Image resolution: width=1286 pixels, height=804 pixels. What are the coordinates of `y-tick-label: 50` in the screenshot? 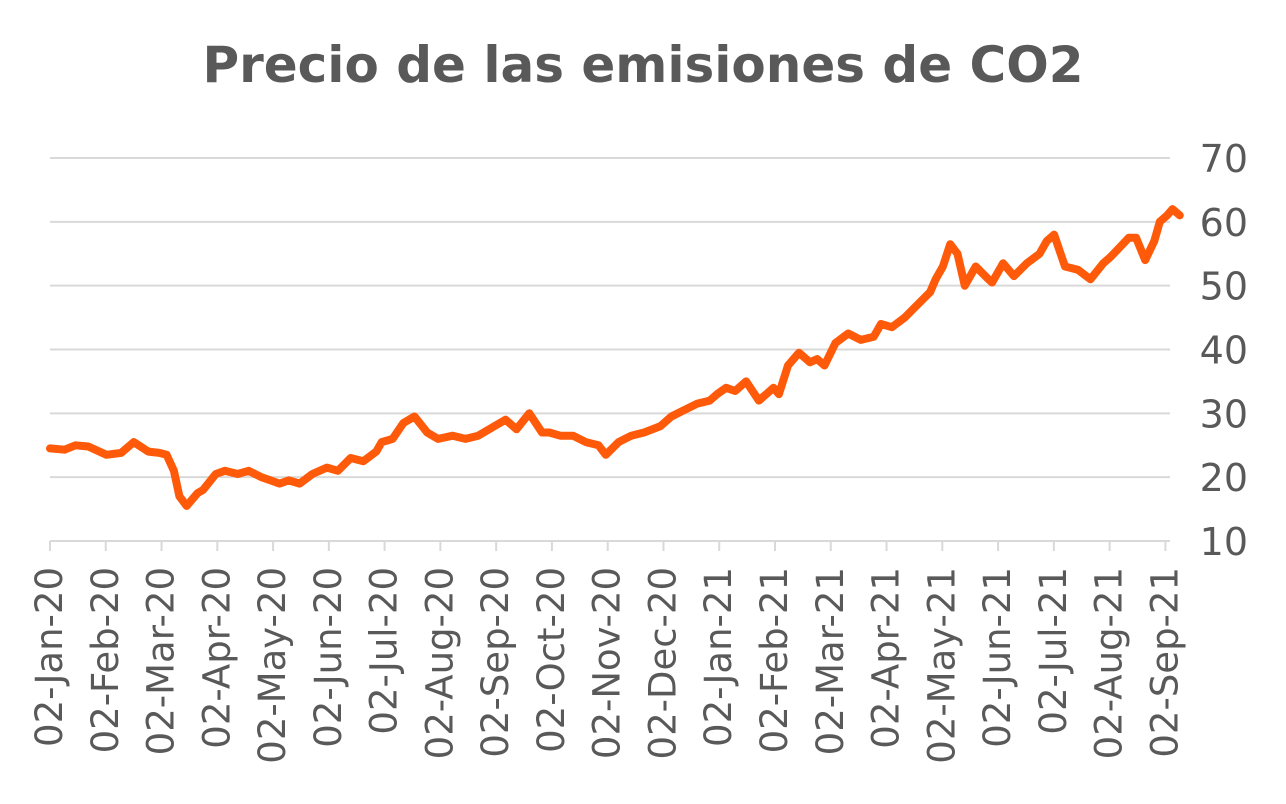 It's located at (1224, 287).